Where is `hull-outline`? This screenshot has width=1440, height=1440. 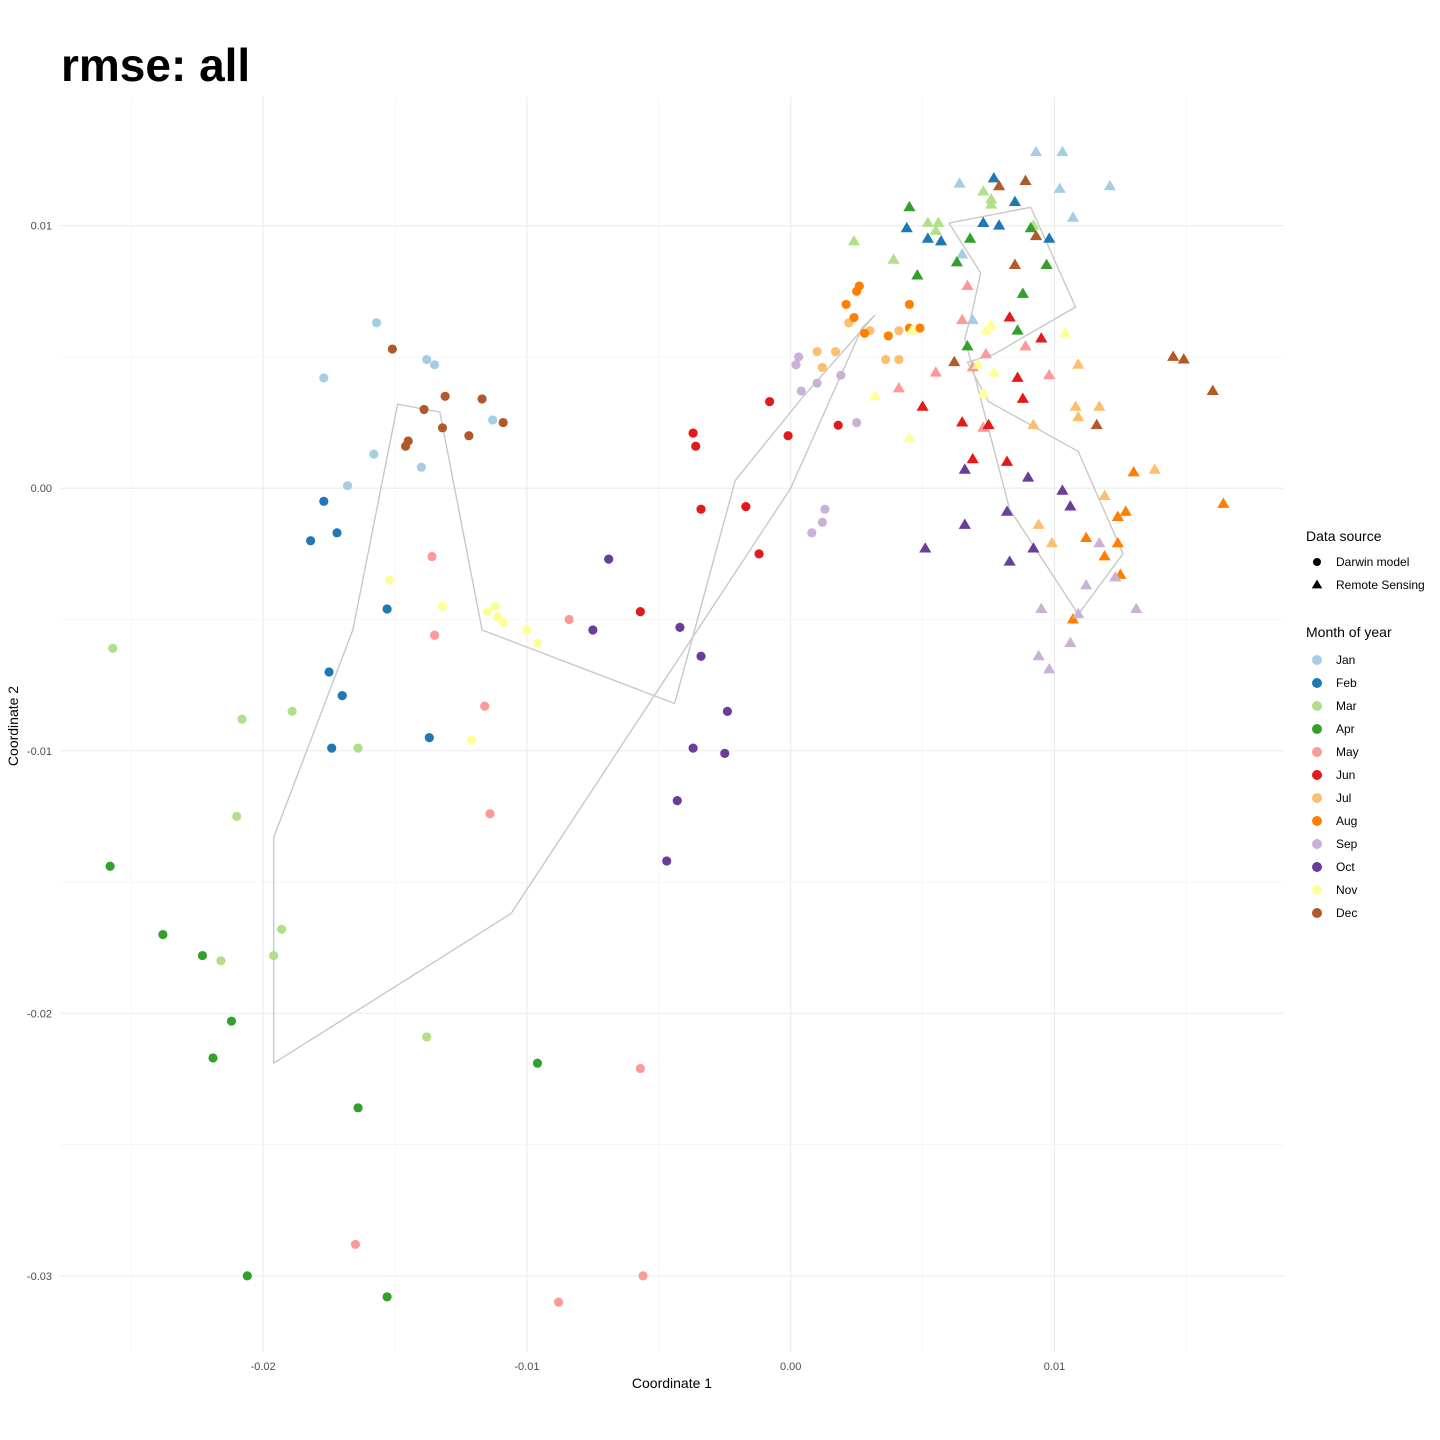 hull-outline is located at coordinates (1036, 411).